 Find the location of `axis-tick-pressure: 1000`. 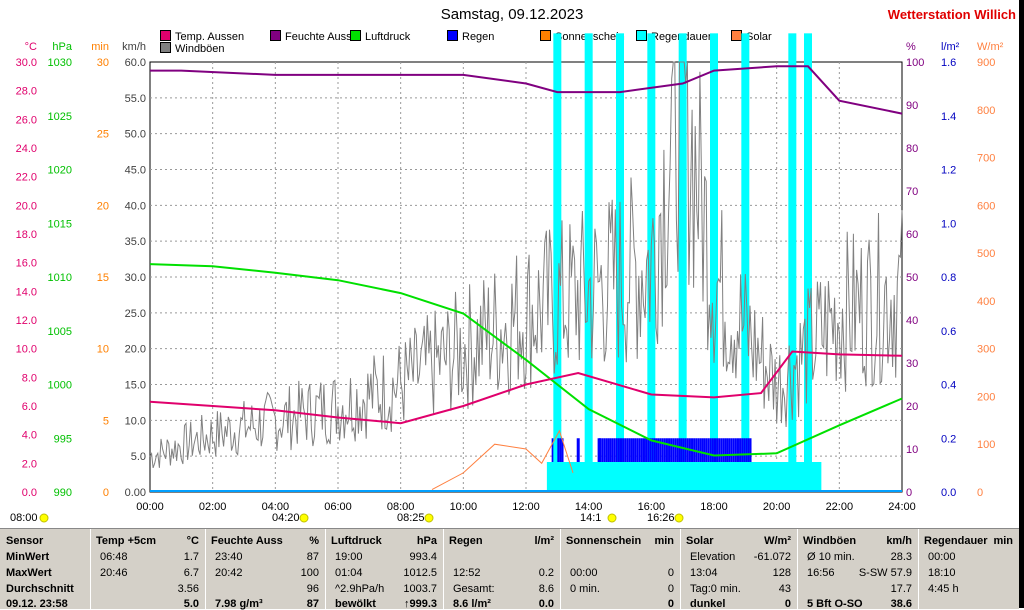

axis-tick-pressure: 1000 is located at coordinates (60, 386).